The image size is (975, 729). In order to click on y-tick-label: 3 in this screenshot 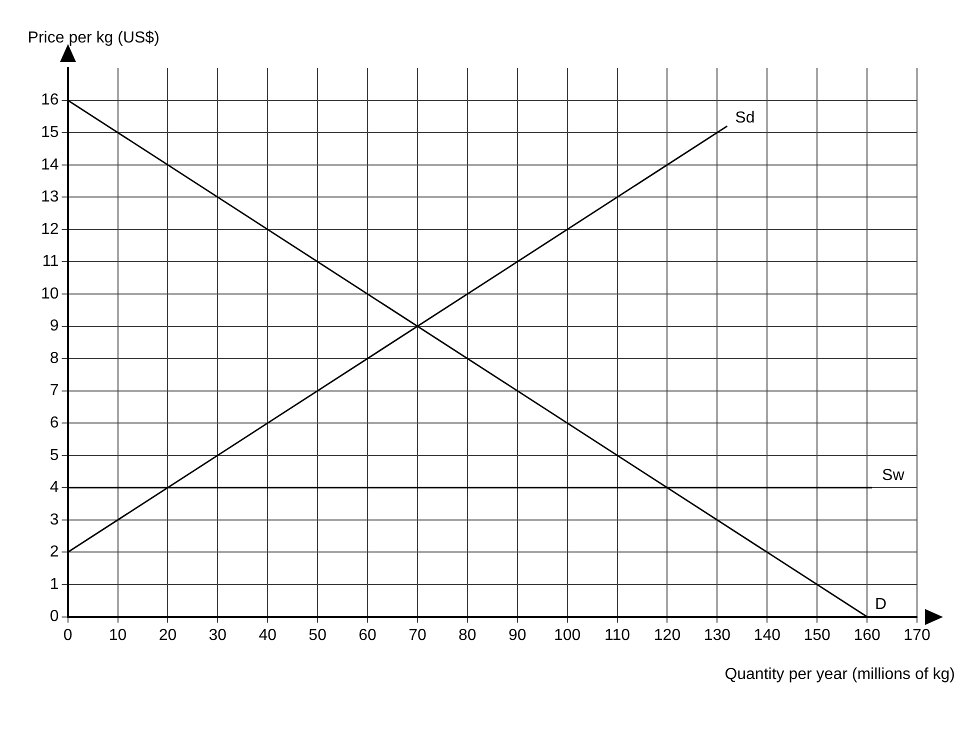, I will do `click(54, 519)`.